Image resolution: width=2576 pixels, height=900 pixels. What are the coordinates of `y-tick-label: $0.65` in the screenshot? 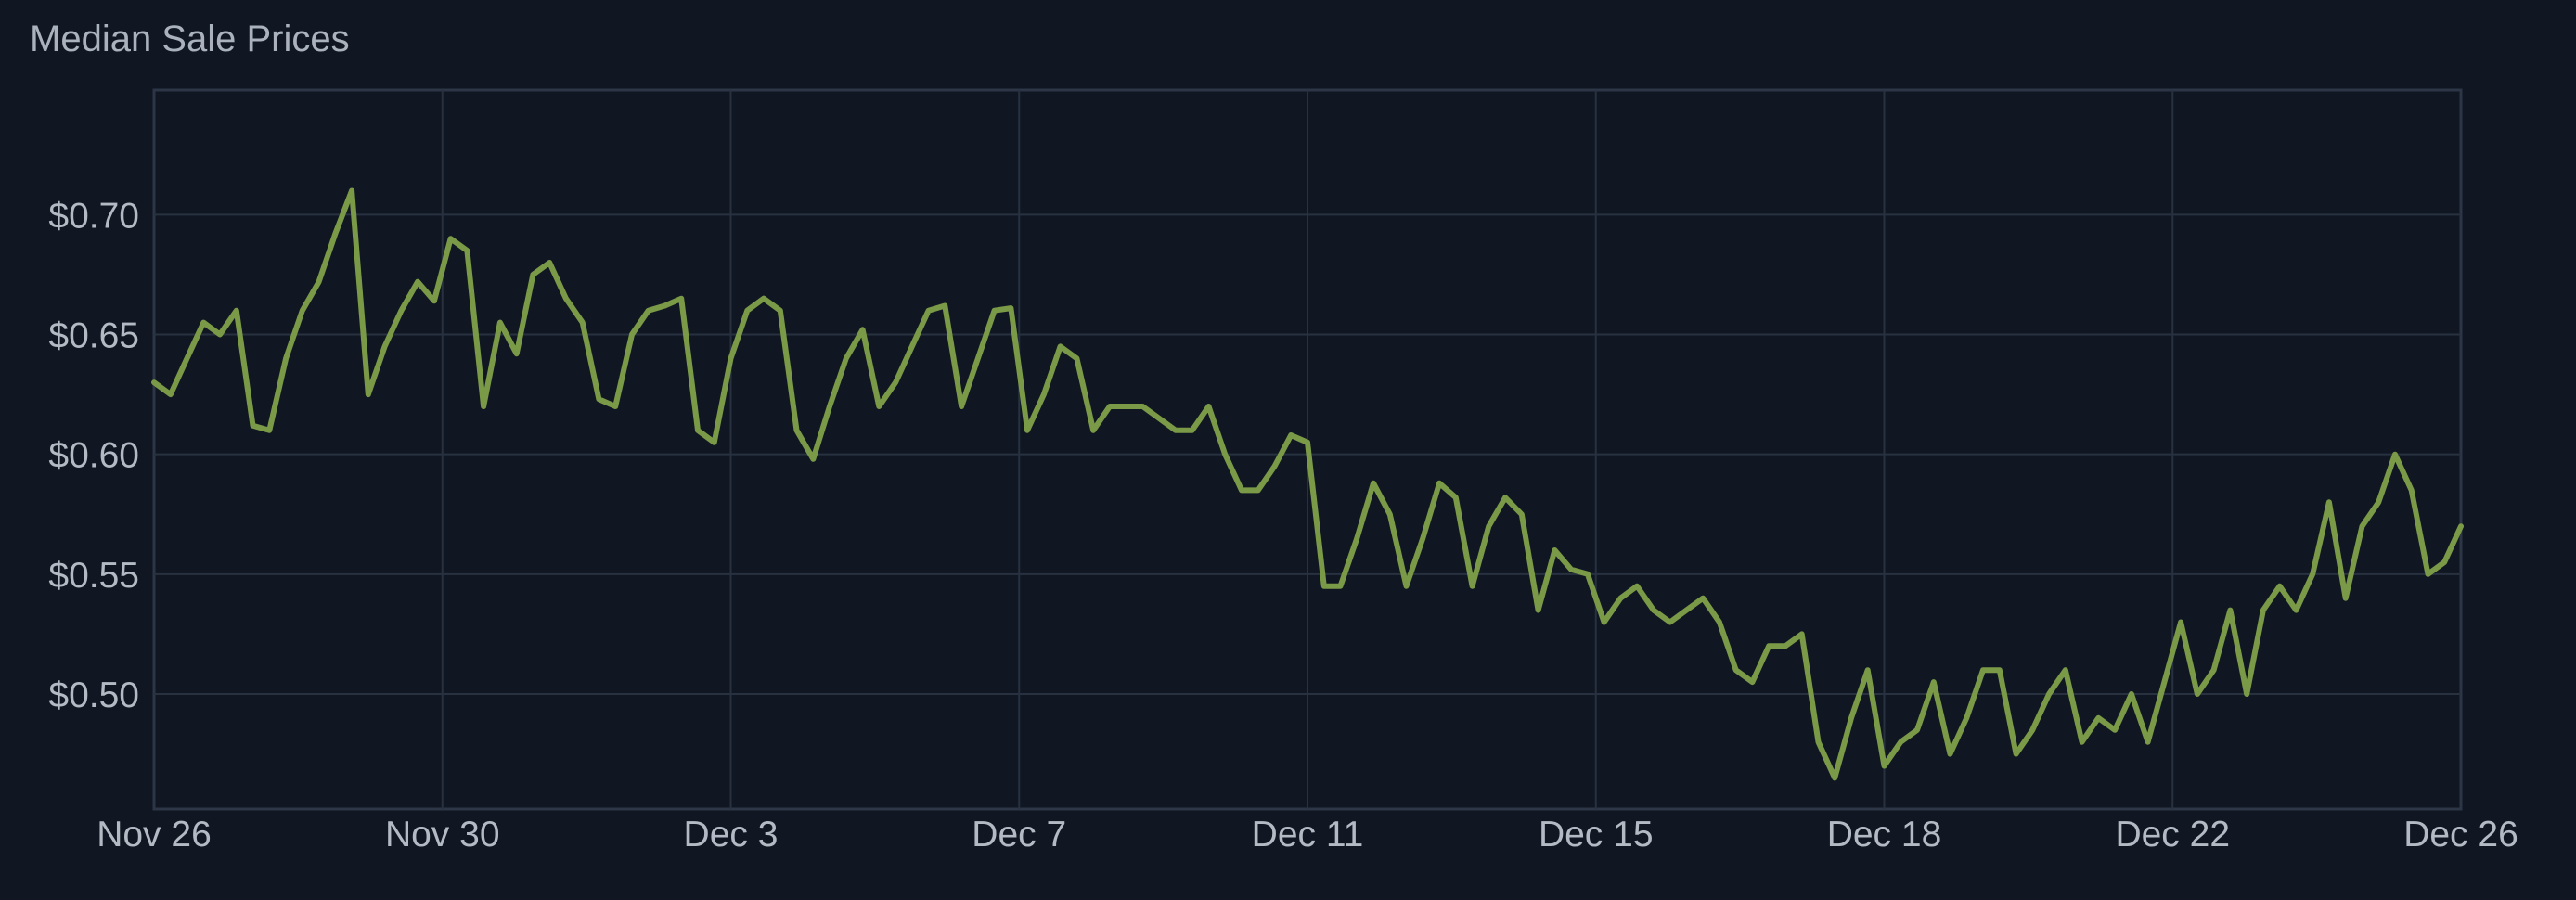 It's located at (93, 336).